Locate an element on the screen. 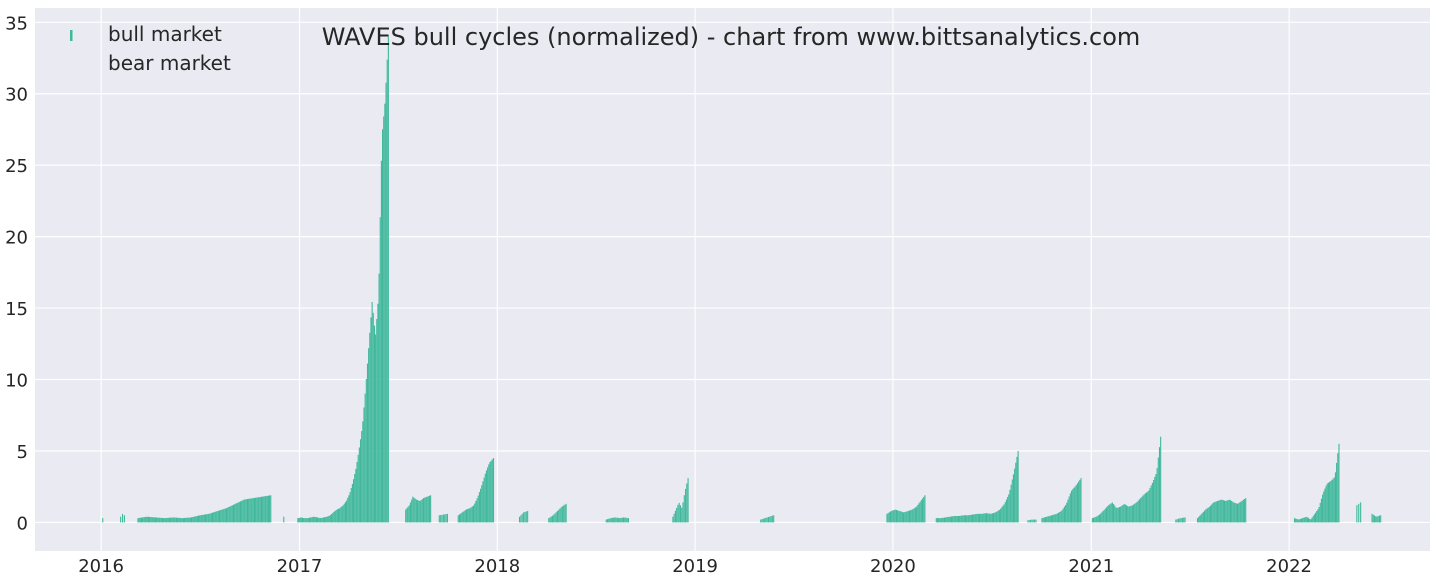 The width and height of the screenshot is (1436, 587). y-tick-label: 0 is located at coordinates (22, 523).